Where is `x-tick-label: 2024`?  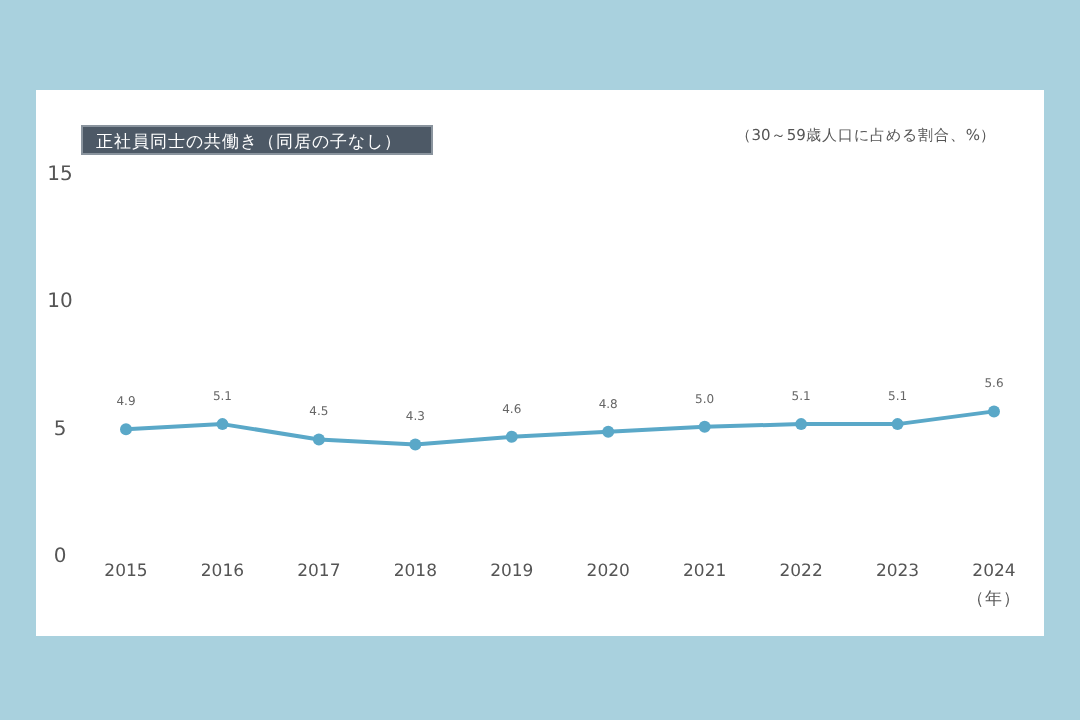 x-tick-label: 2024 is located at coordinates (994, 572).